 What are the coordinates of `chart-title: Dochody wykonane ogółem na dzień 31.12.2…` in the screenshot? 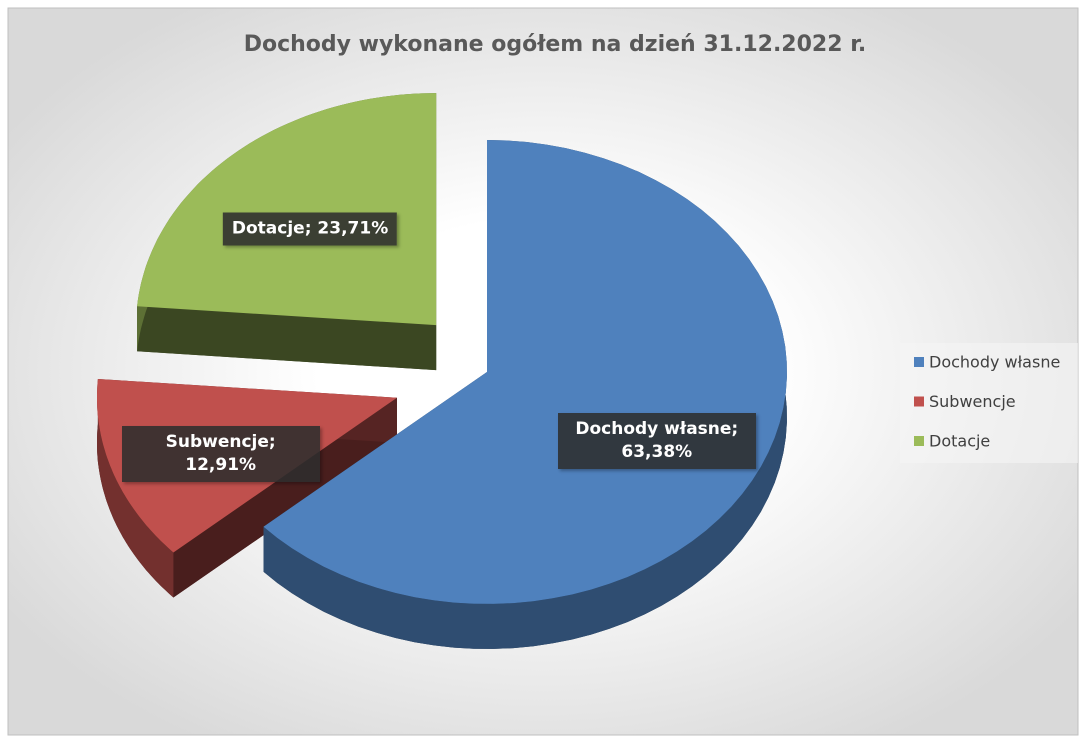 It's located at (555, 44).